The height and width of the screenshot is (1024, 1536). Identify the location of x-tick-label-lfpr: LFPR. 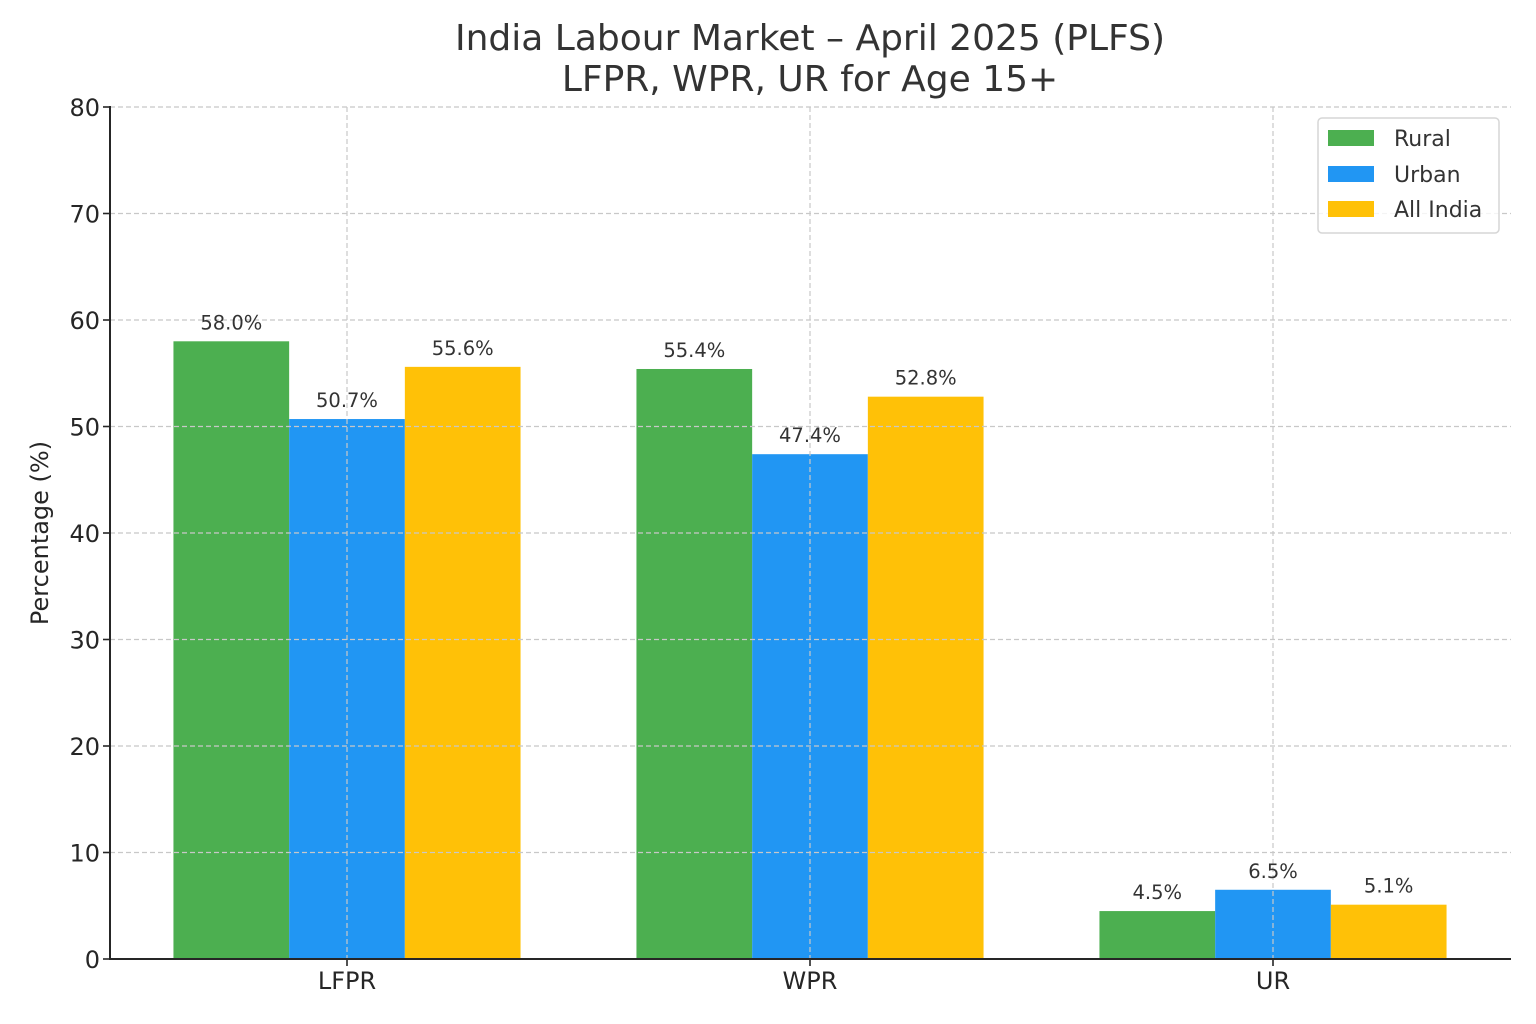
(347, 981).